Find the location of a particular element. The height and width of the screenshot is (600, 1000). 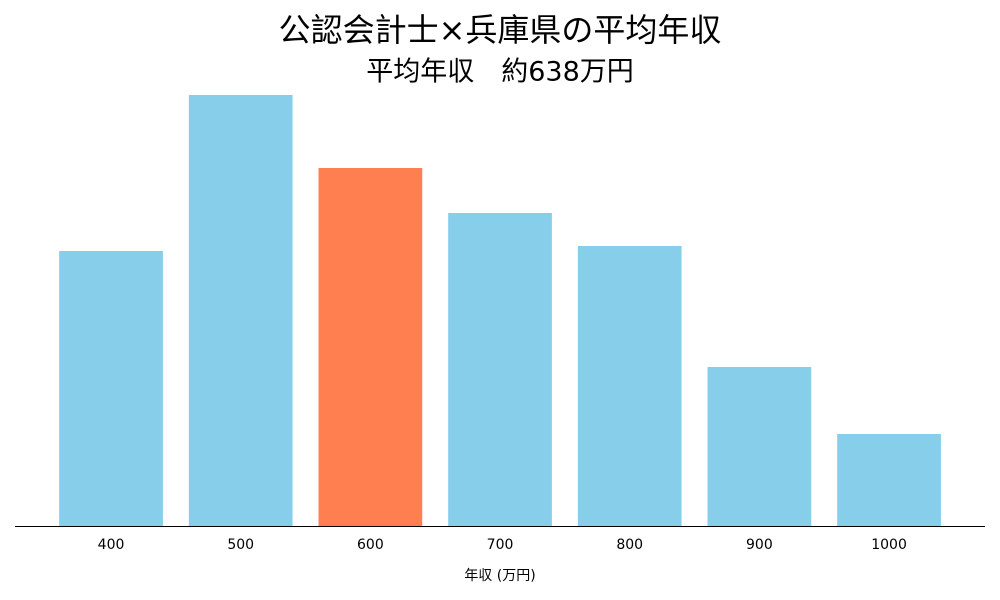

chart-title: 公認会計士×兵庫県の平均年収 is located at coordinates (500, 30).